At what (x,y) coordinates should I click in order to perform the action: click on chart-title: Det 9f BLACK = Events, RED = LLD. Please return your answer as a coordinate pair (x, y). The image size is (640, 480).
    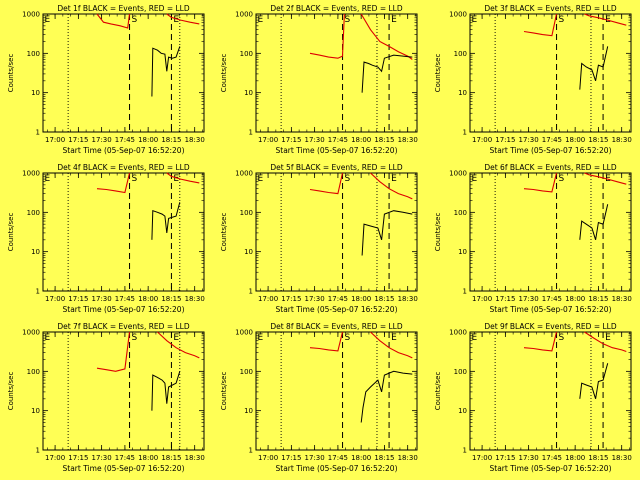
    Looking at the image, I should click on (550, 326).